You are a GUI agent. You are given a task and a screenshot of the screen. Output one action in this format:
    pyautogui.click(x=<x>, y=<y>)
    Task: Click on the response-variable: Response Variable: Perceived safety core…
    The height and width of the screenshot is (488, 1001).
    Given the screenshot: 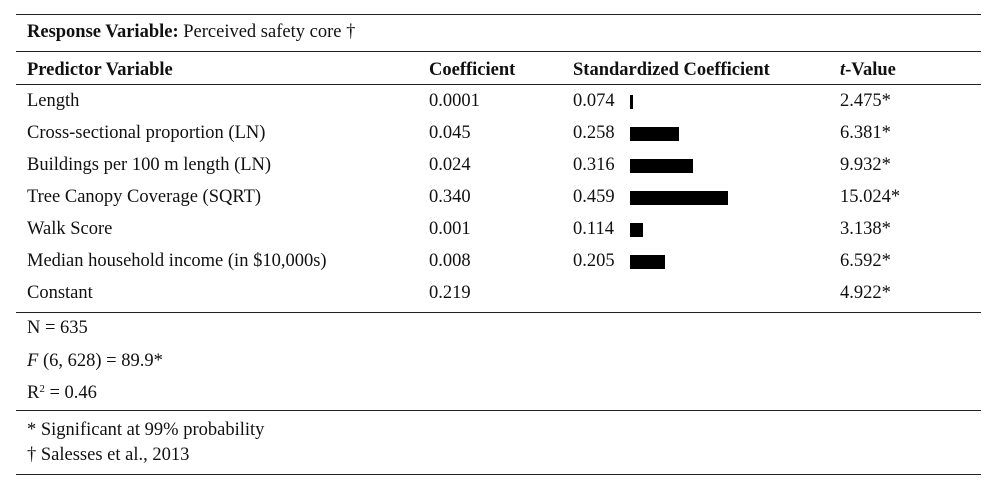 What is the action you would take?
    pyautogui.click(x=191, y=32)
    